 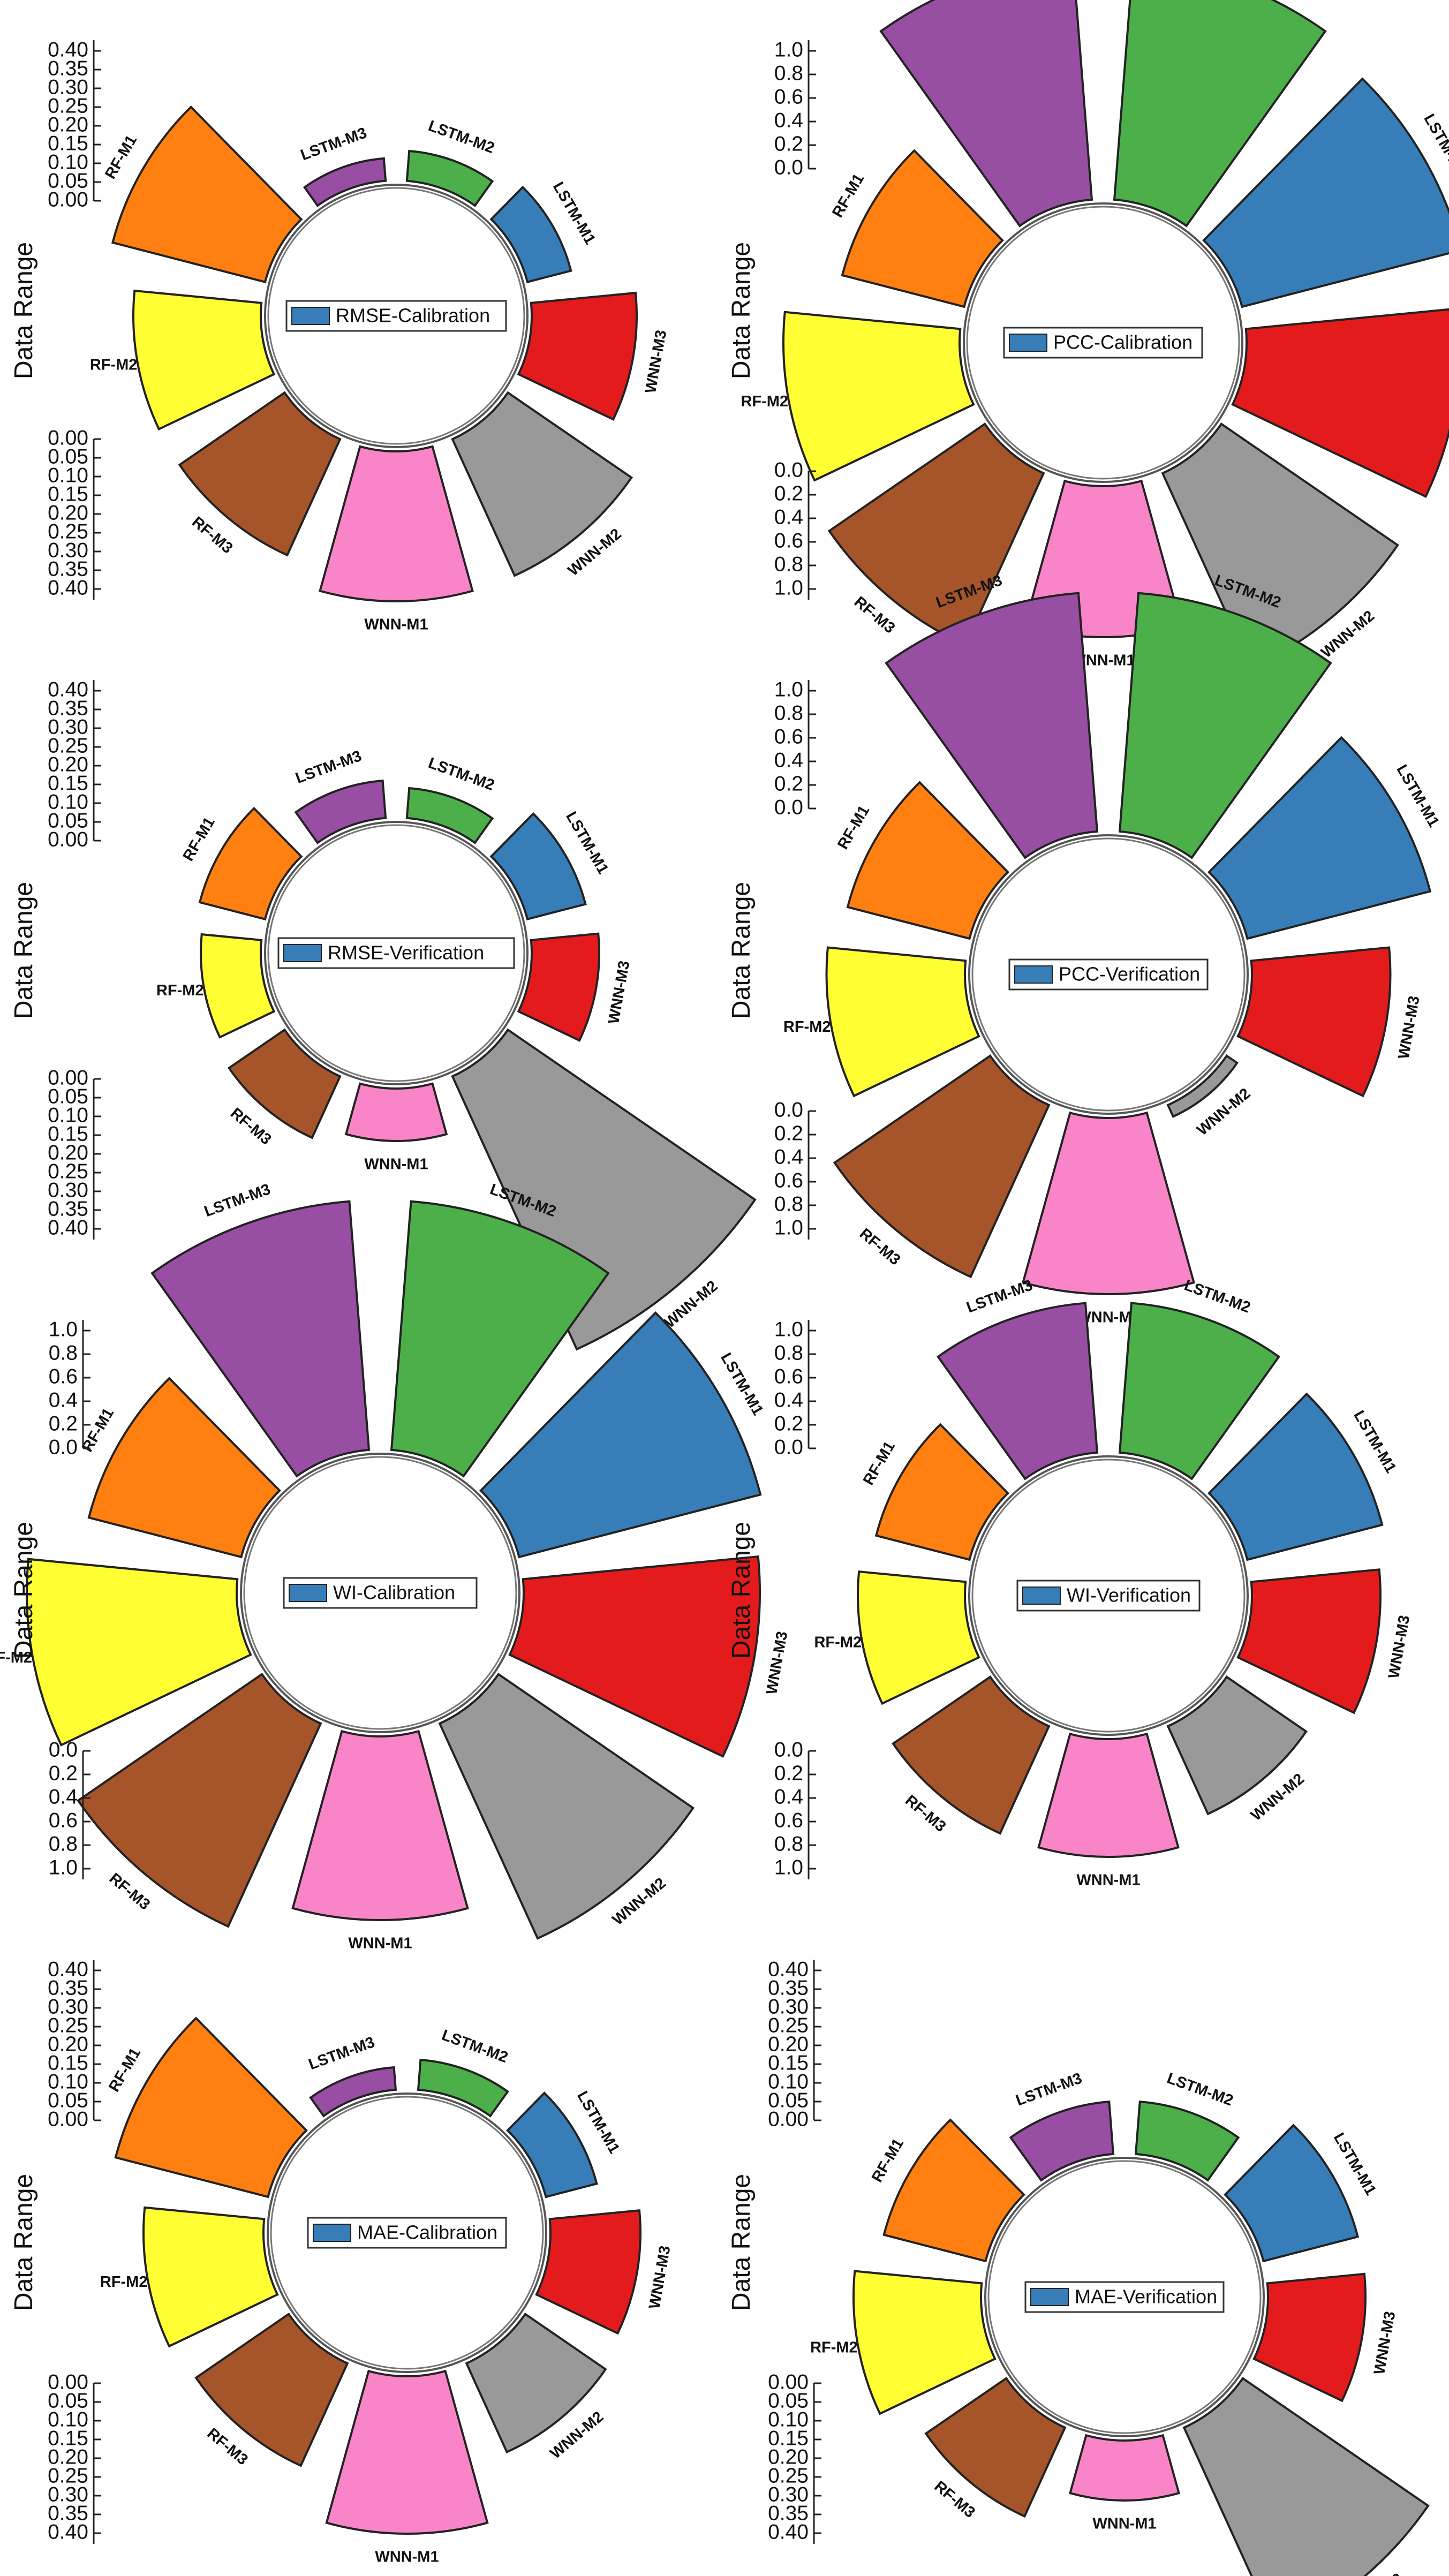 I want to click on category-label-wnn-m3: WNN-M3, so click(x=1409, y=1028).